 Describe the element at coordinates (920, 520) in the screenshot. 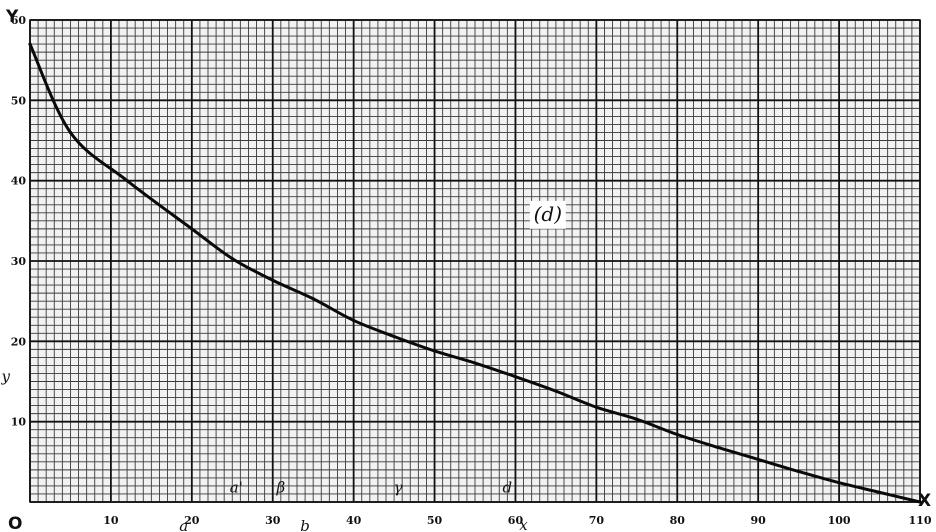

I see `x-tick-label: 110` at that location.